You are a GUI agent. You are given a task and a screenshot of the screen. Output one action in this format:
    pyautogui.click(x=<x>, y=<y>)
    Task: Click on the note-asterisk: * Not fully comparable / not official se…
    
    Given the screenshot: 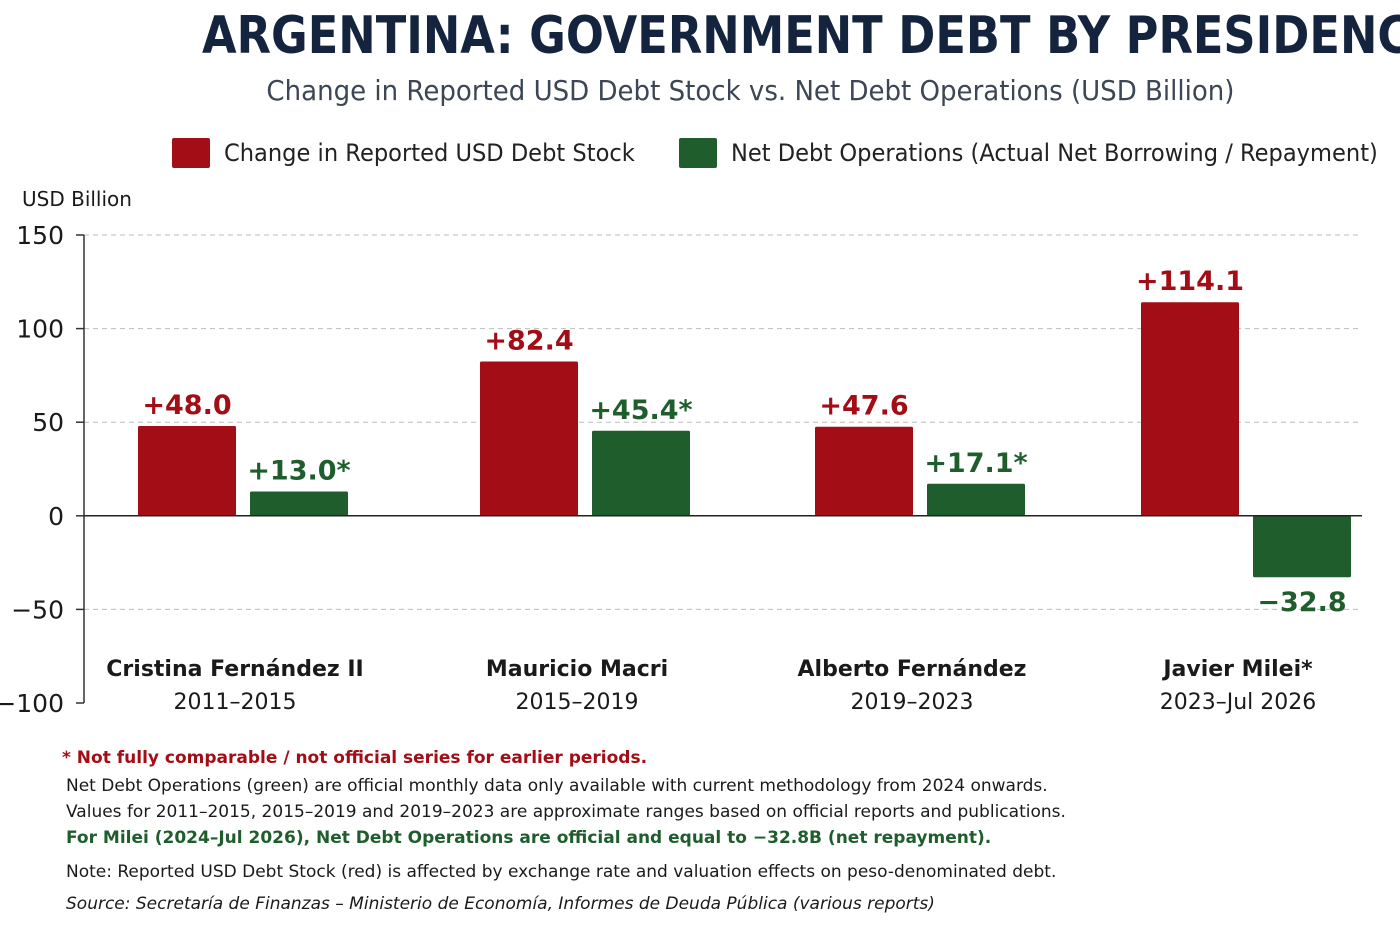 What is the action you would take?
    pyautogui.click(x=355, y=758)
    